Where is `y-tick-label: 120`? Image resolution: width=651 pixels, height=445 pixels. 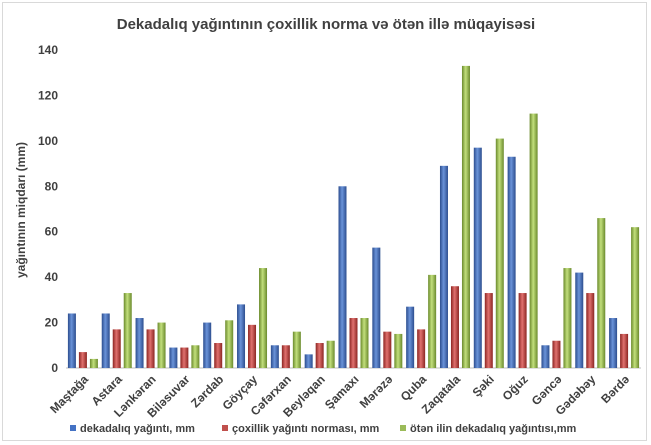
y-tick-label: 120 is located at coordinates (48, 95).